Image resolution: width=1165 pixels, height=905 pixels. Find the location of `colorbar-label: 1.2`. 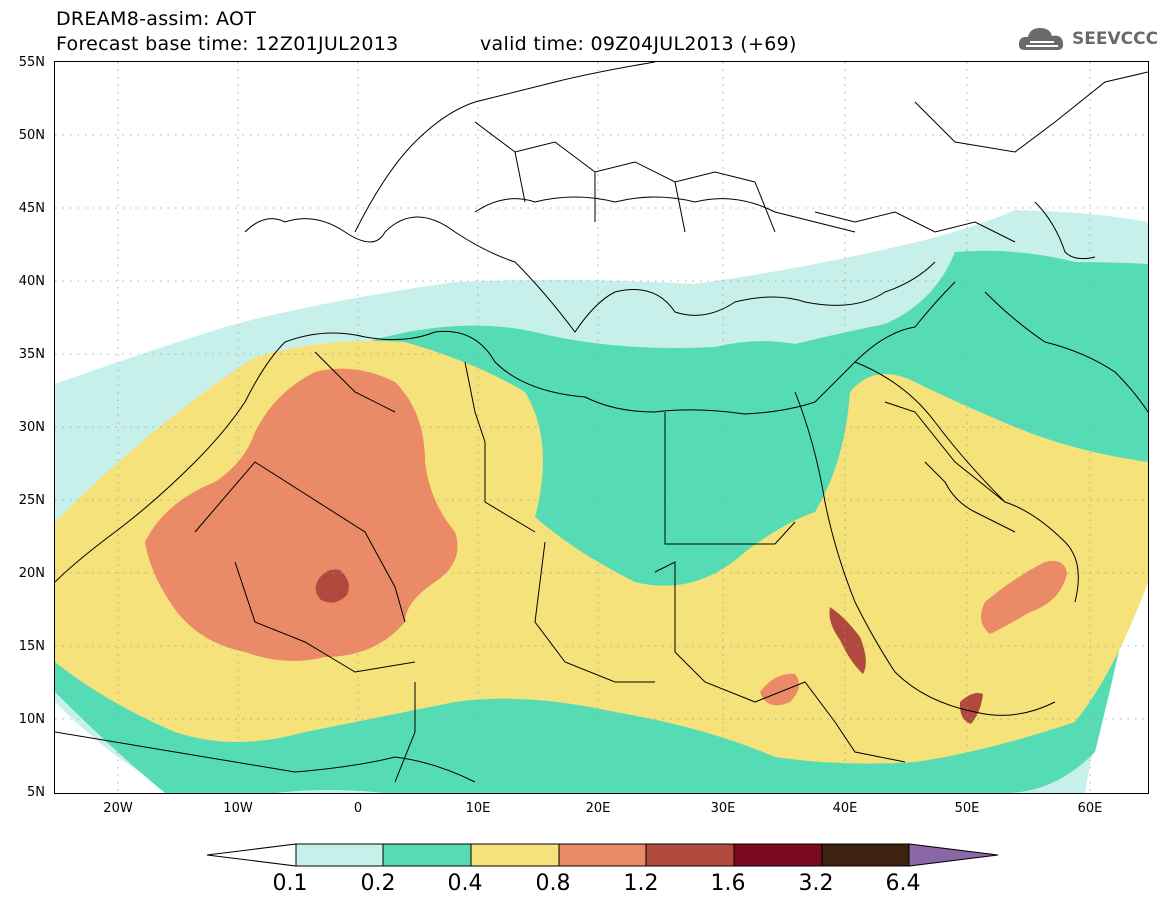

colorbar-label: 1.2 is located at coordinates (641, 883).